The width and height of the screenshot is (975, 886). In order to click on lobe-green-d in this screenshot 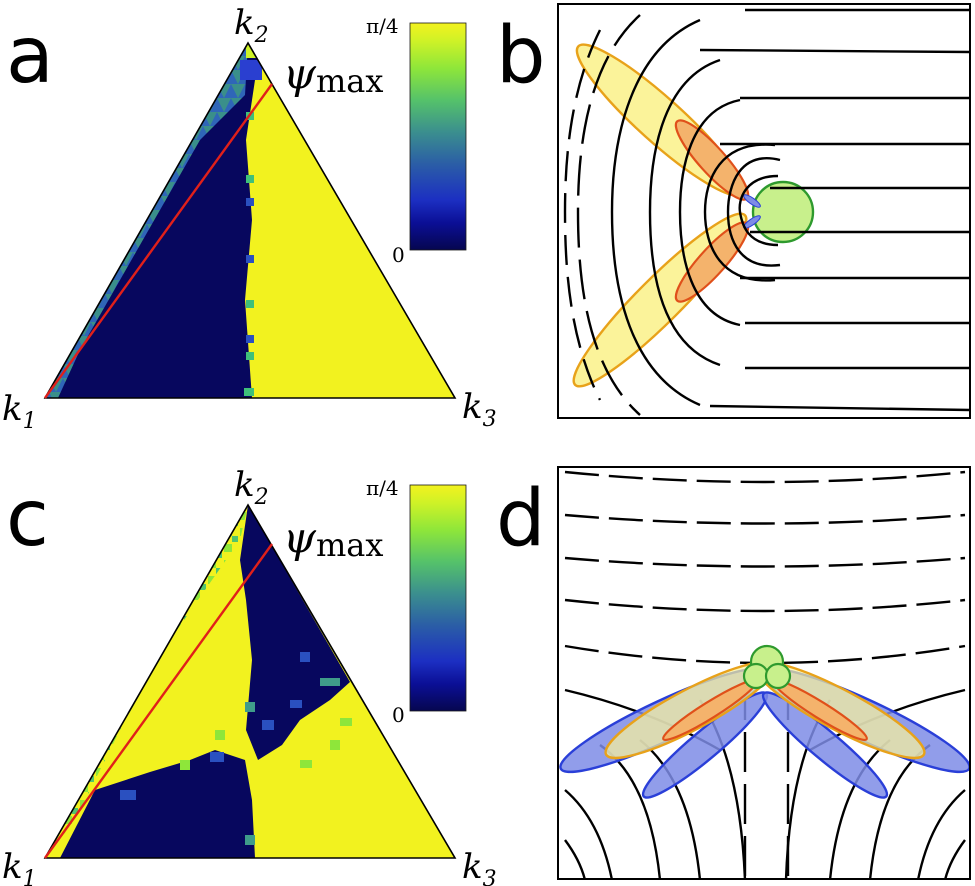, I will do `click(767, 667)`.